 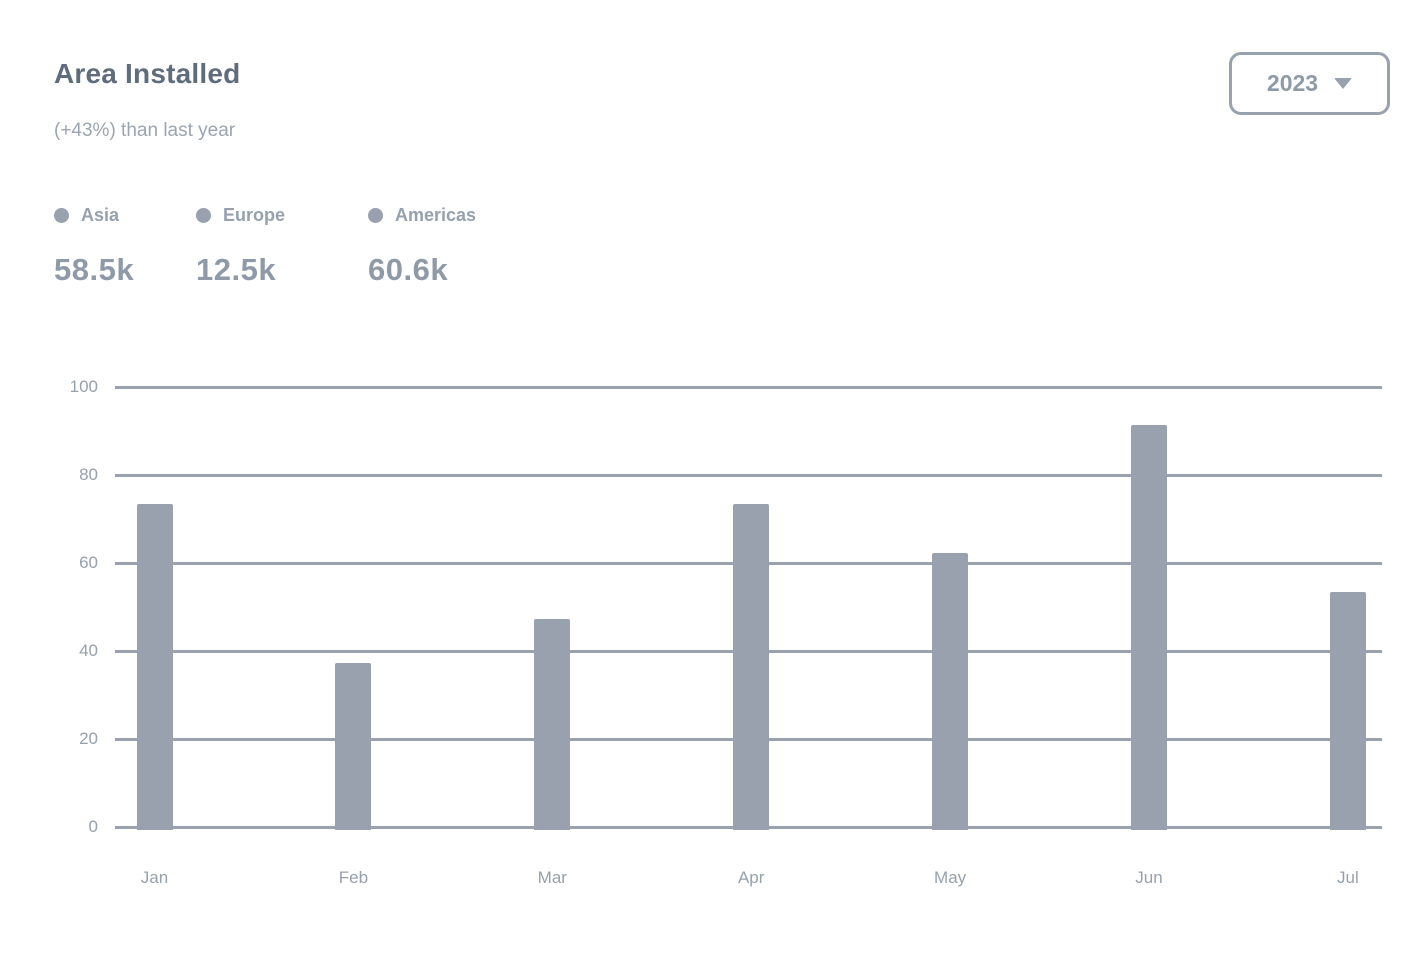 I want to click on year-select-value: 2023, so click(x=1292, y=83).